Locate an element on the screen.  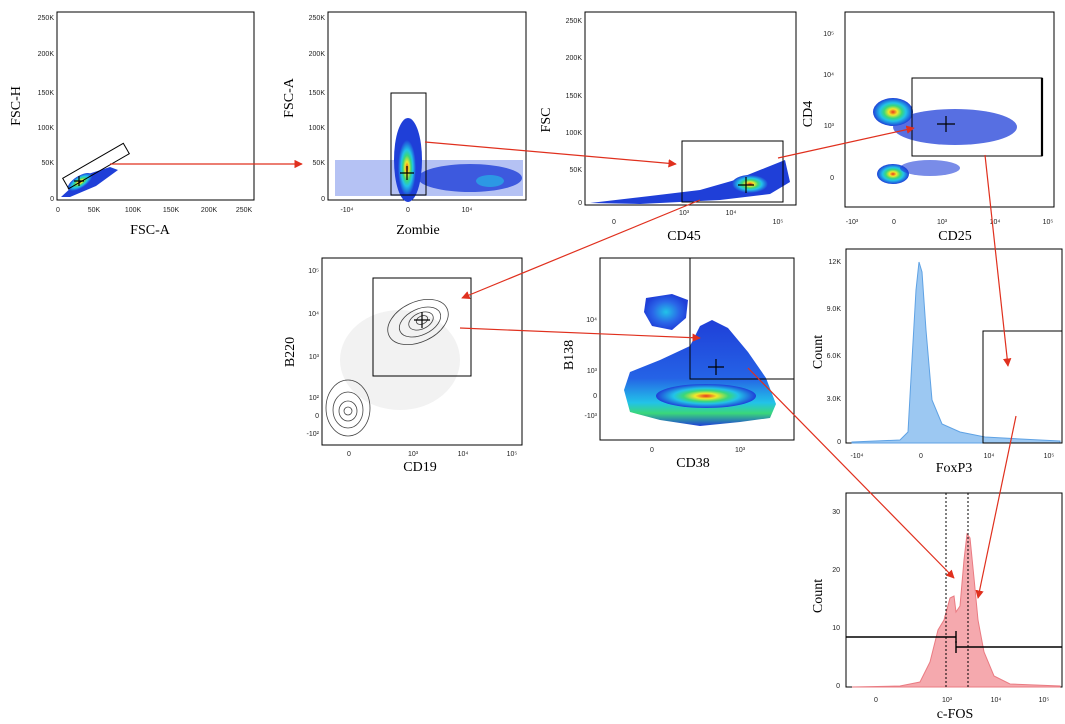
plot-frame is located at coordinates (690, 108).